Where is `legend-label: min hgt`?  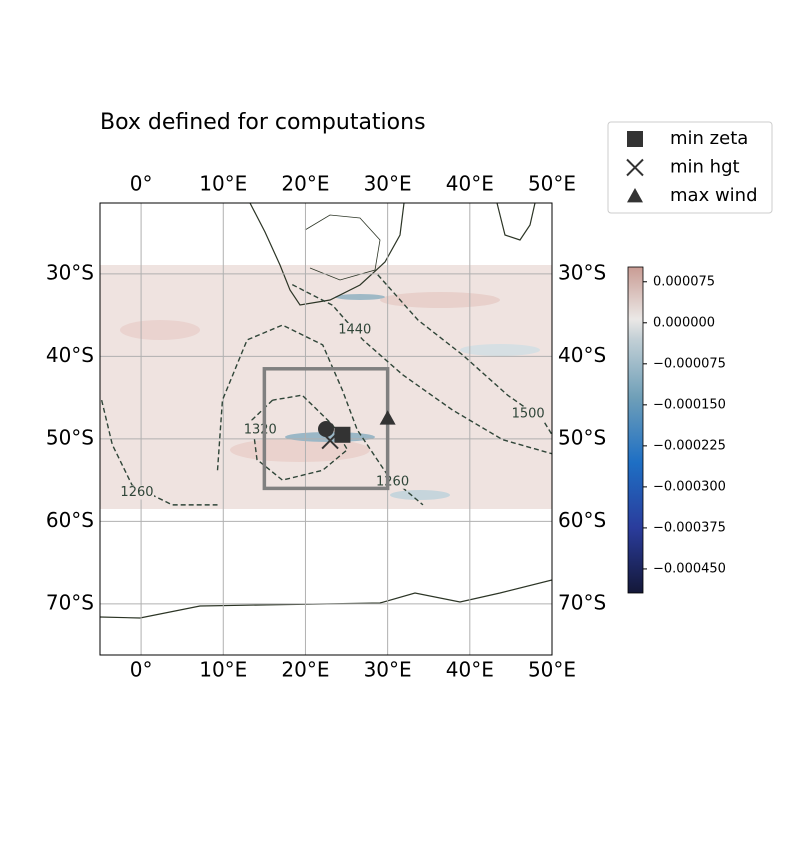 legend-label: min hgt is located at coordinates (705, 167).